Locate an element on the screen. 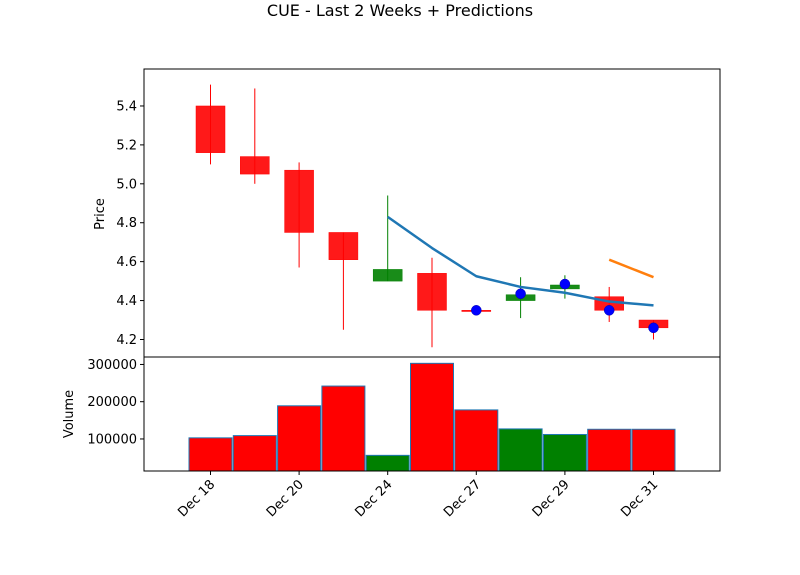  x-tick-label: Dec 18 is located at coordinates (196, 498).